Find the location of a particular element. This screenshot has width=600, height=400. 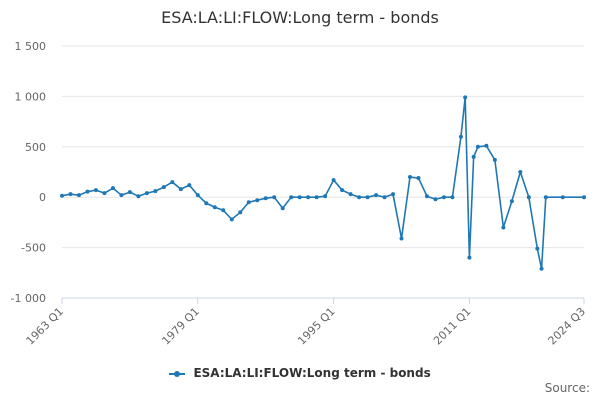

y-axis-ticks: 1 500 1 000 500 0 -500 -1 000 is located at coordinates (28, 172).